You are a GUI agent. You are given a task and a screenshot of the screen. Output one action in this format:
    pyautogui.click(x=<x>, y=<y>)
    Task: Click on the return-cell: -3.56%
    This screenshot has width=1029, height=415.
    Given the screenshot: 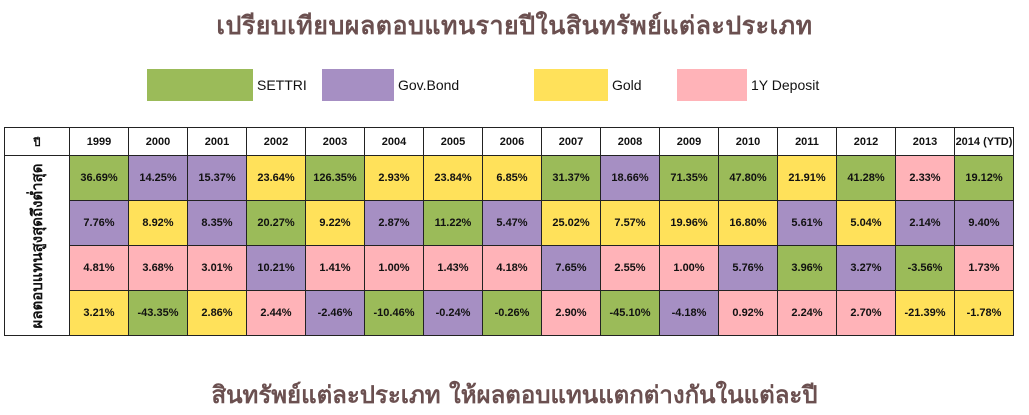 What is the action you would take?
    pyautogui.click(x=925, y=268)
    